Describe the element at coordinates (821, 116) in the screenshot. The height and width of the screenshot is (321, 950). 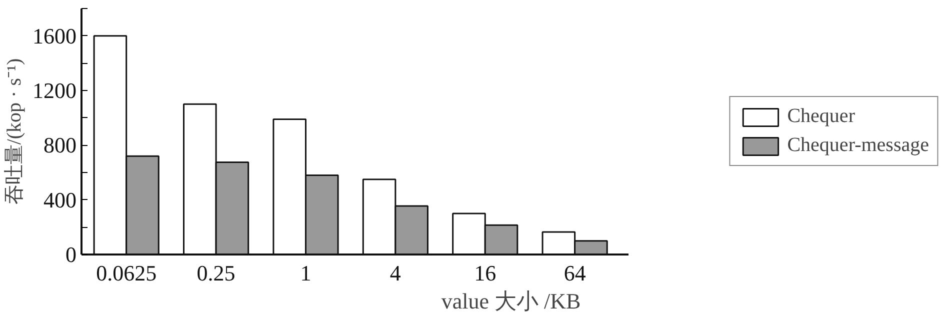
I see `legend-label: Chequer` at that location.